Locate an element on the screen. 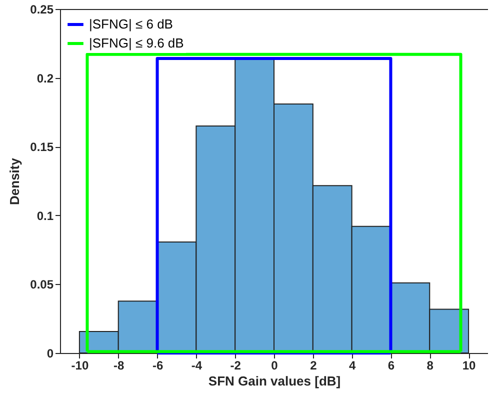 The height and width of the screenshot is (402, 491). x-tick-label: 8 is located at coordinates (430, 365).